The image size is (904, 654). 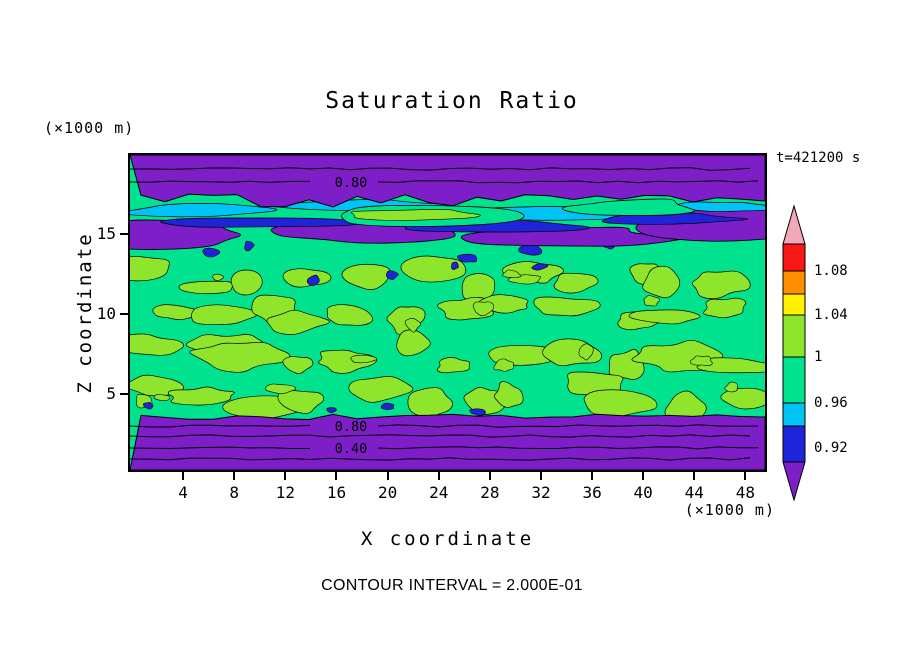 What do you see at coordinates (831, 315) in the screenshot?
I see `colorbar-tick-label: 1.04` at bounding box center [831, 315].